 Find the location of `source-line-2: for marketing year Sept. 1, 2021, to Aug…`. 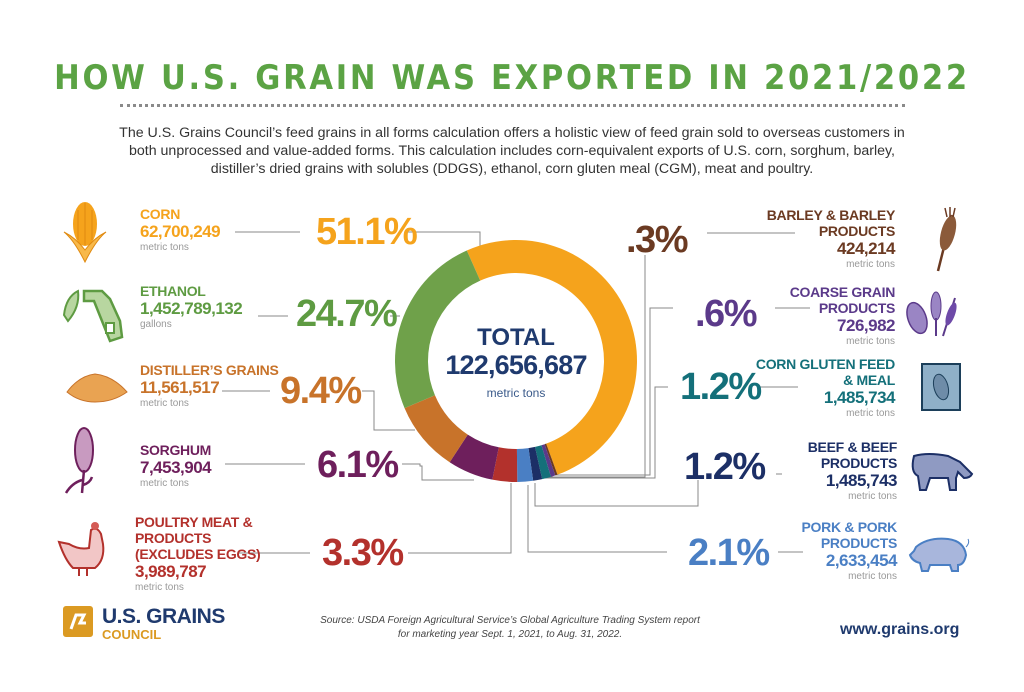

source-line-2: for marketing year Sept. 1, 2021, to Aug… is located at coordinates (510, 634).